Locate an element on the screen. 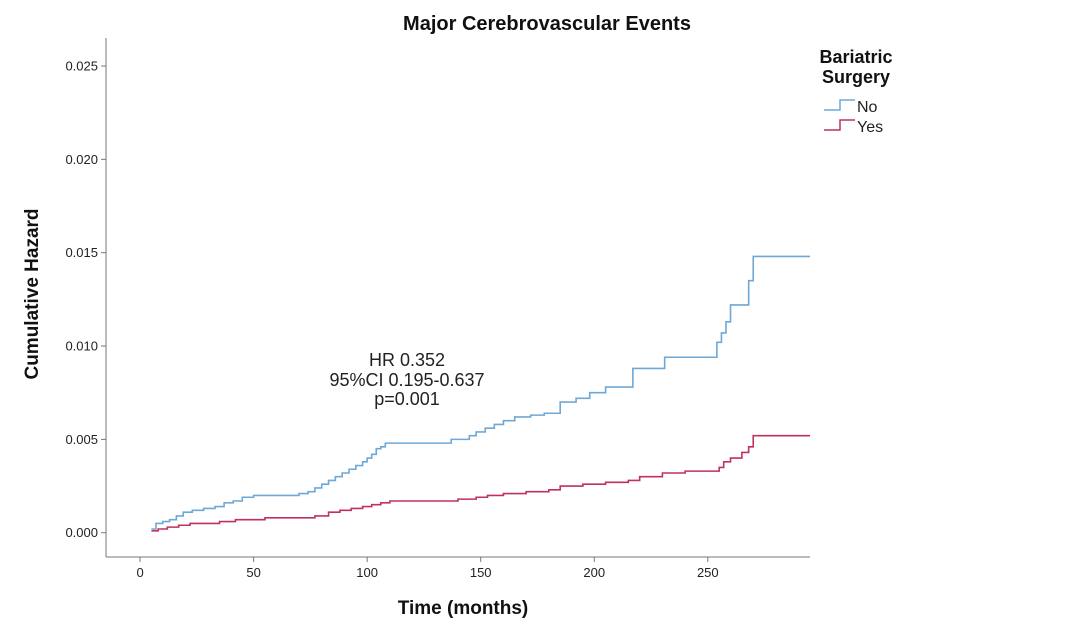 This screenshot has height=634, width=1080. legend-swatch-yes is located at coordinates (839, 125).